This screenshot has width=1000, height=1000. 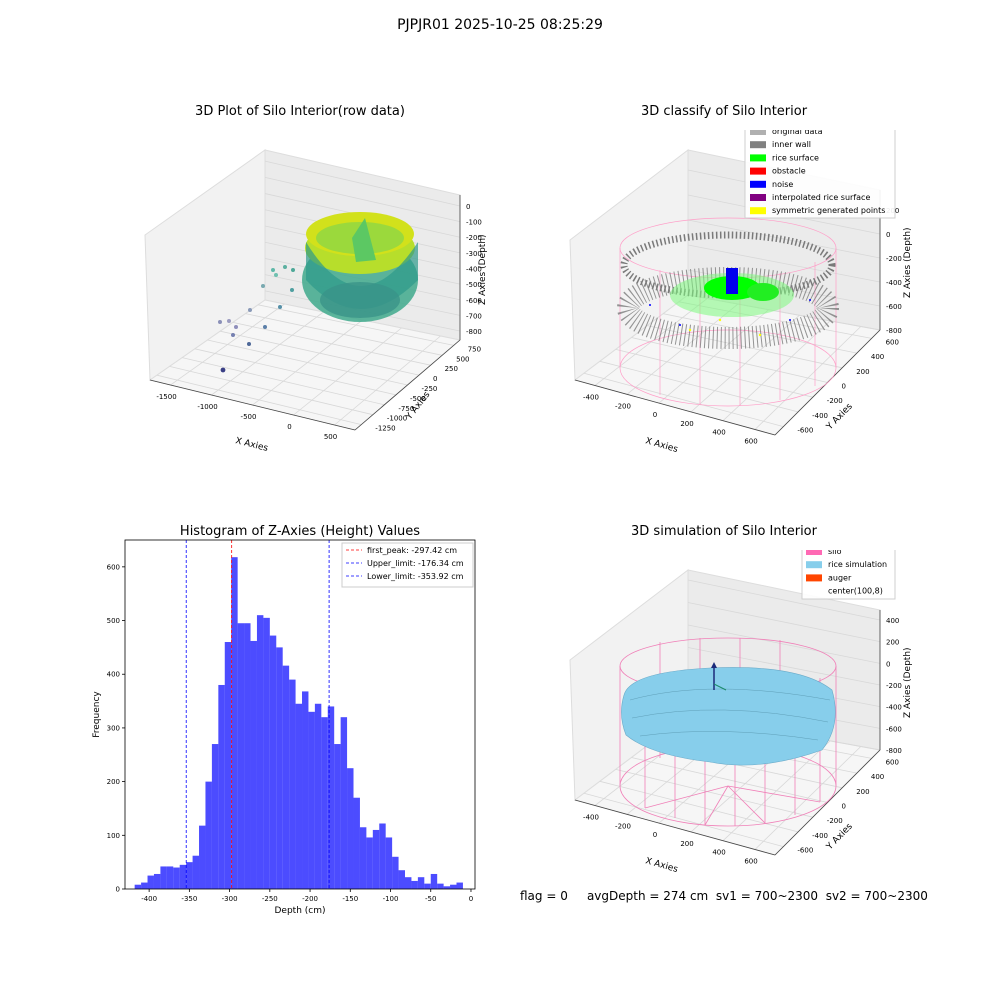 I want to click on histogram-title: Histogram of Z-Axies (Height) Values, so click(x=300, y=531).